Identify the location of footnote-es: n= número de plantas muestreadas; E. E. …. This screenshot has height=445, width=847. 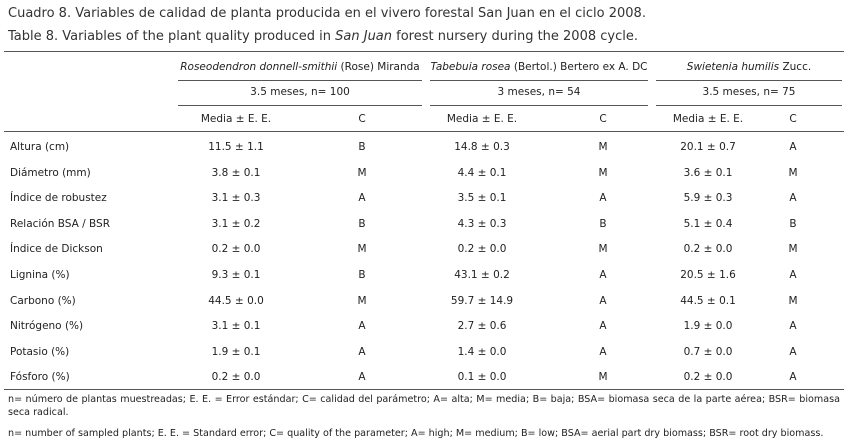
(424, 406).